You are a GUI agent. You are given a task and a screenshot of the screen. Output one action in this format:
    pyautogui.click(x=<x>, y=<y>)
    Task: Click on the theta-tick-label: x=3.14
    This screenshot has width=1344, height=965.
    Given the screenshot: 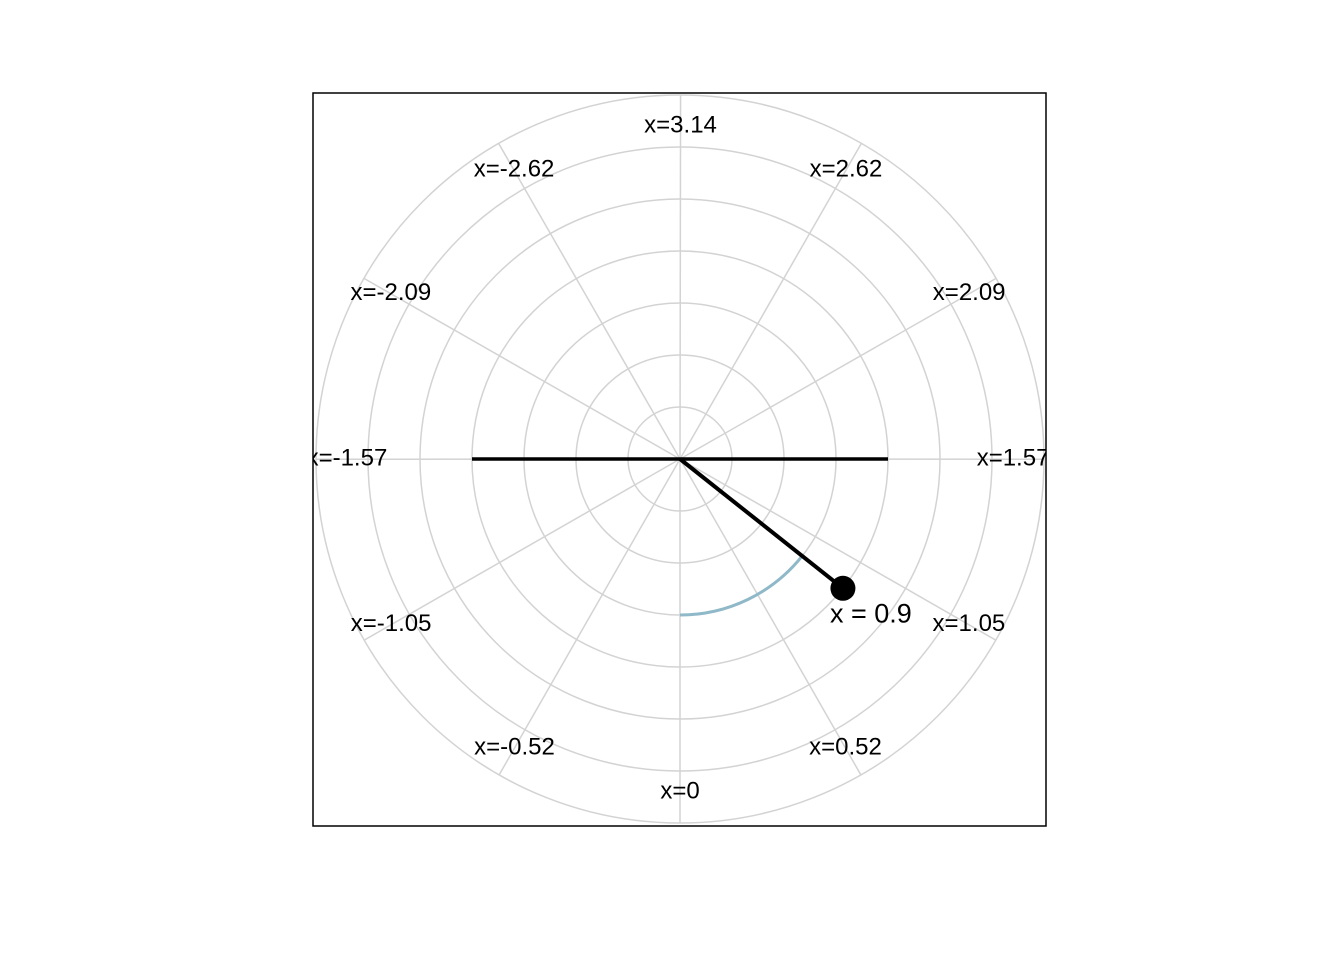 What is the action you would take?
    pyautogui.click(x=680, y=124)
    